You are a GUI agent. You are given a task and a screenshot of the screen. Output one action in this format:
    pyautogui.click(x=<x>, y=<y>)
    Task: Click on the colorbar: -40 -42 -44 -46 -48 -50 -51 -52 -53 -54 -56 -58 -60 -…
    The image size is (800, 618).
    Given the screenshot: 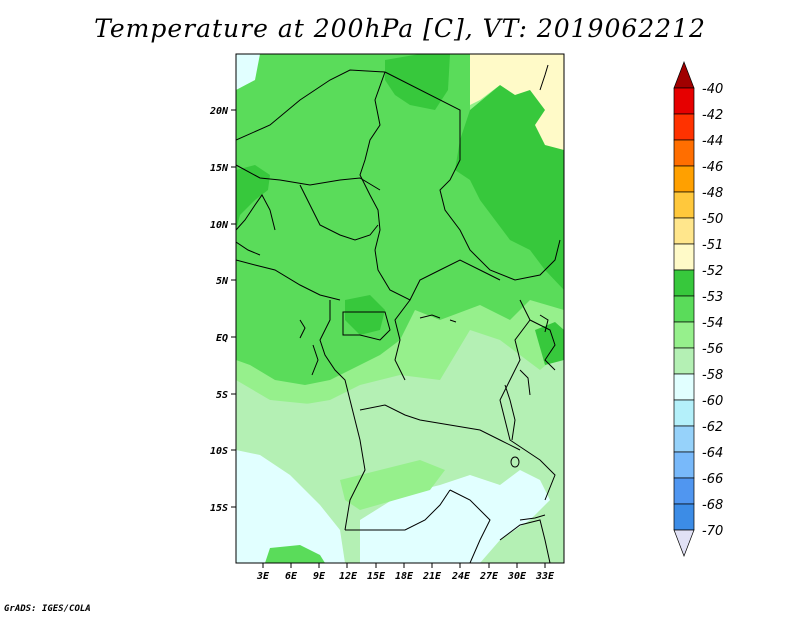 What is the action you would take?
    pyautogui.click(x=698, y=309)
    